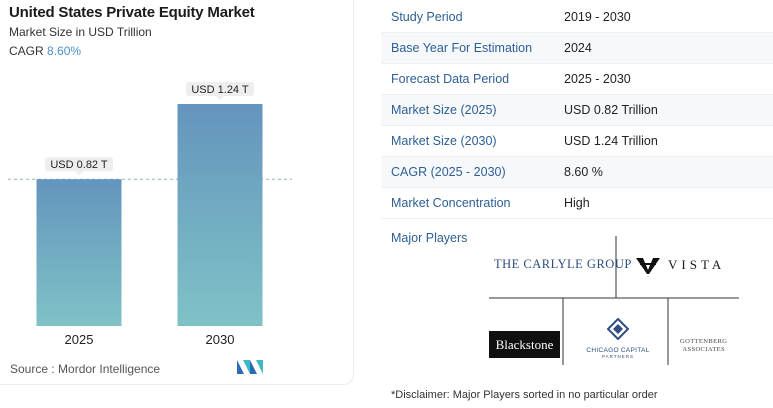  What do you see at coordinates (132, 12) in the screenshot?
I see `chart-title: United States Private Equity Market` at bounding box center [132, 12].